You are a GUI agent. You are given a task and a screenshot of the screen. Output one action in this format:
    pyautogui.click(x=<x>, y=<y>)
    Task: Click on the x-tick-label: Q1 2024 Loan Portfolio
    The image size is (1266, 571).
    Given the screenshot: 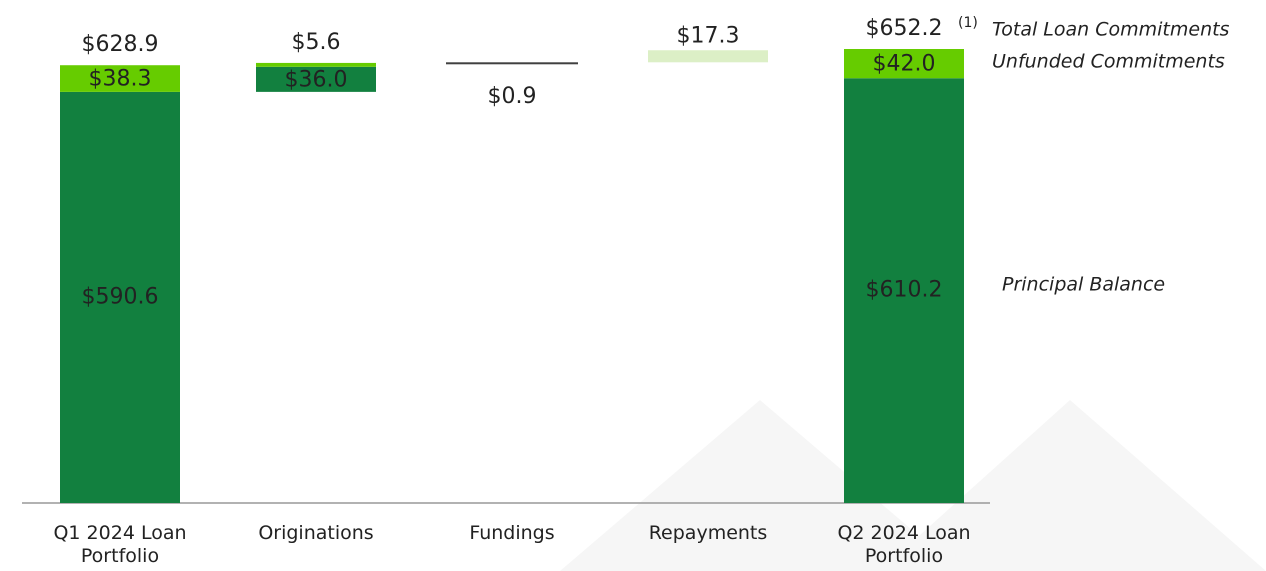 What is the action you would take?
    pyautogui.click(x=120, y=544)
    